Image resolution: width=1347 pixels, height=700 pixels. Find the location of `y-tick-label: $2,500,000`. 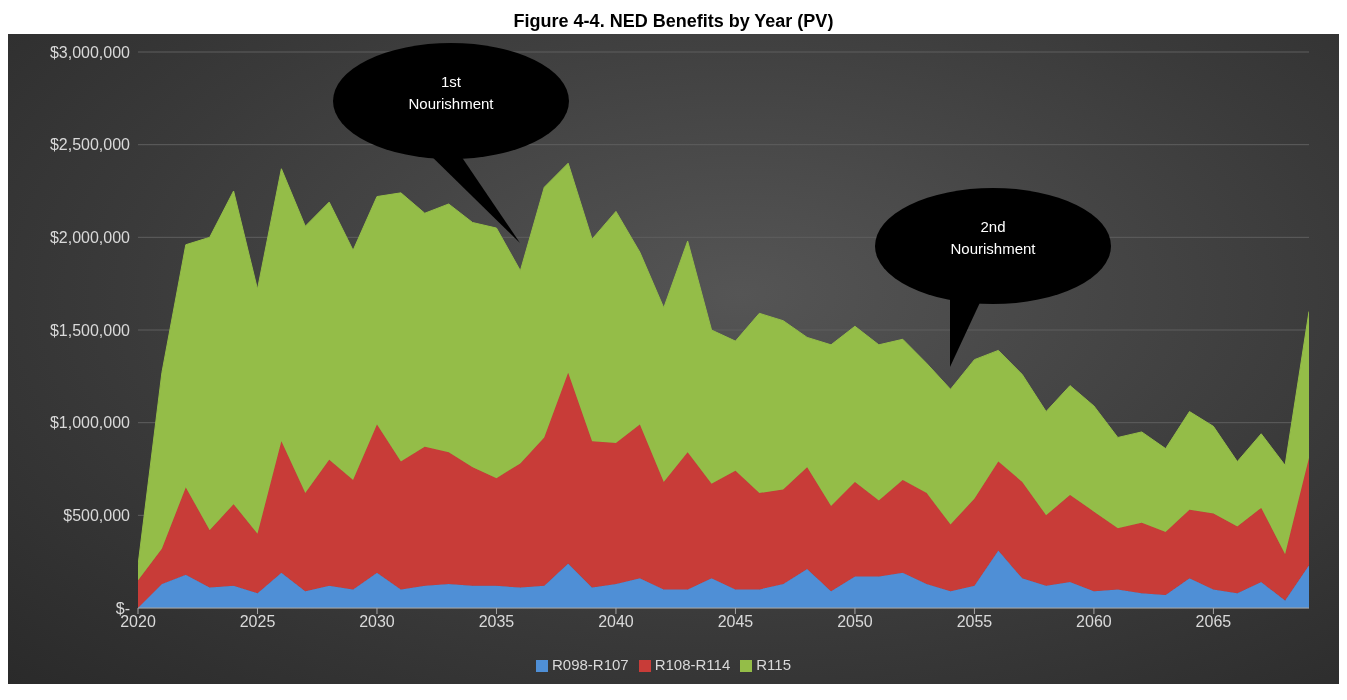

y-tick-label: $2,500,000 is located at coordinates (90, 145).